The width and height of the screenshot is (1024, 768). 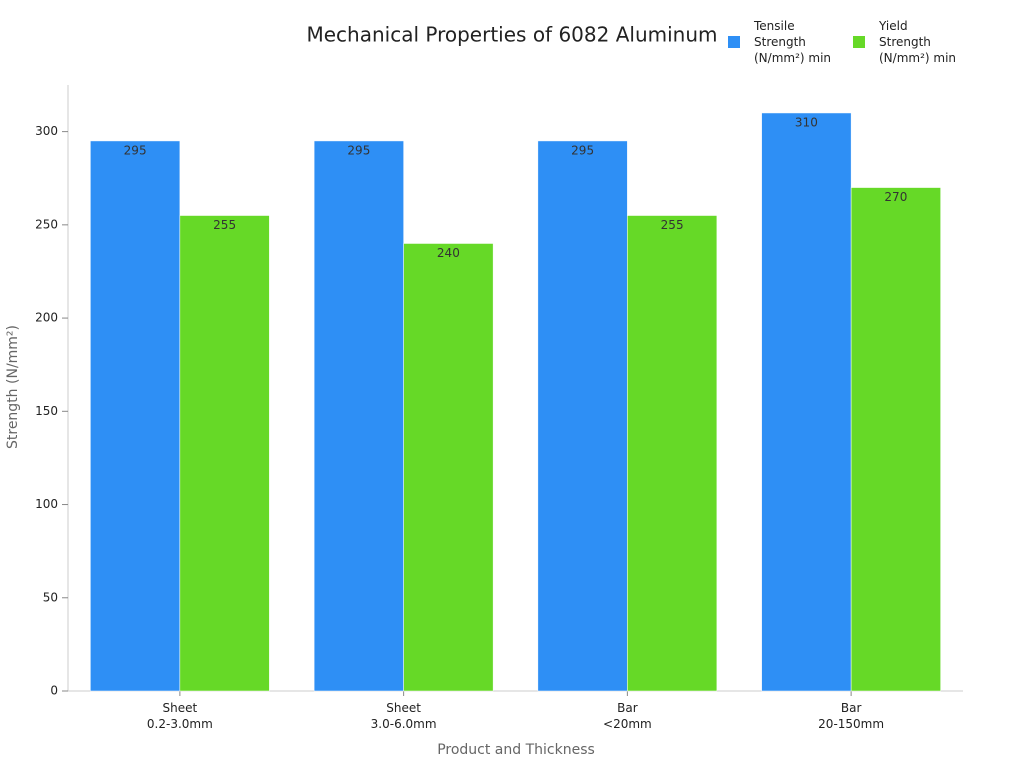 I want to click on x-tick-label: Bar 20-150mm, so click(x=851, y=716).